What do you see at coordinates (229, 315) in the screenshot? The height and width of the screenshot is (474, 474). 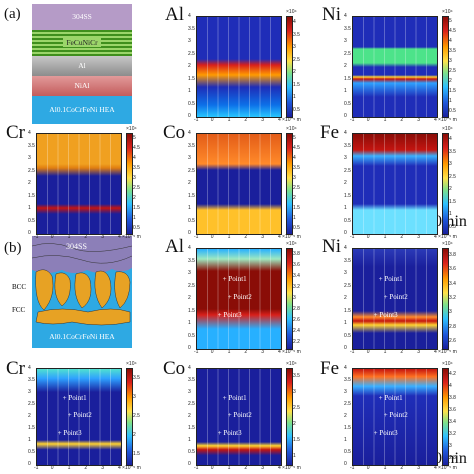 I see `marker-point3: + Point3` at bounding box center [229, 315].